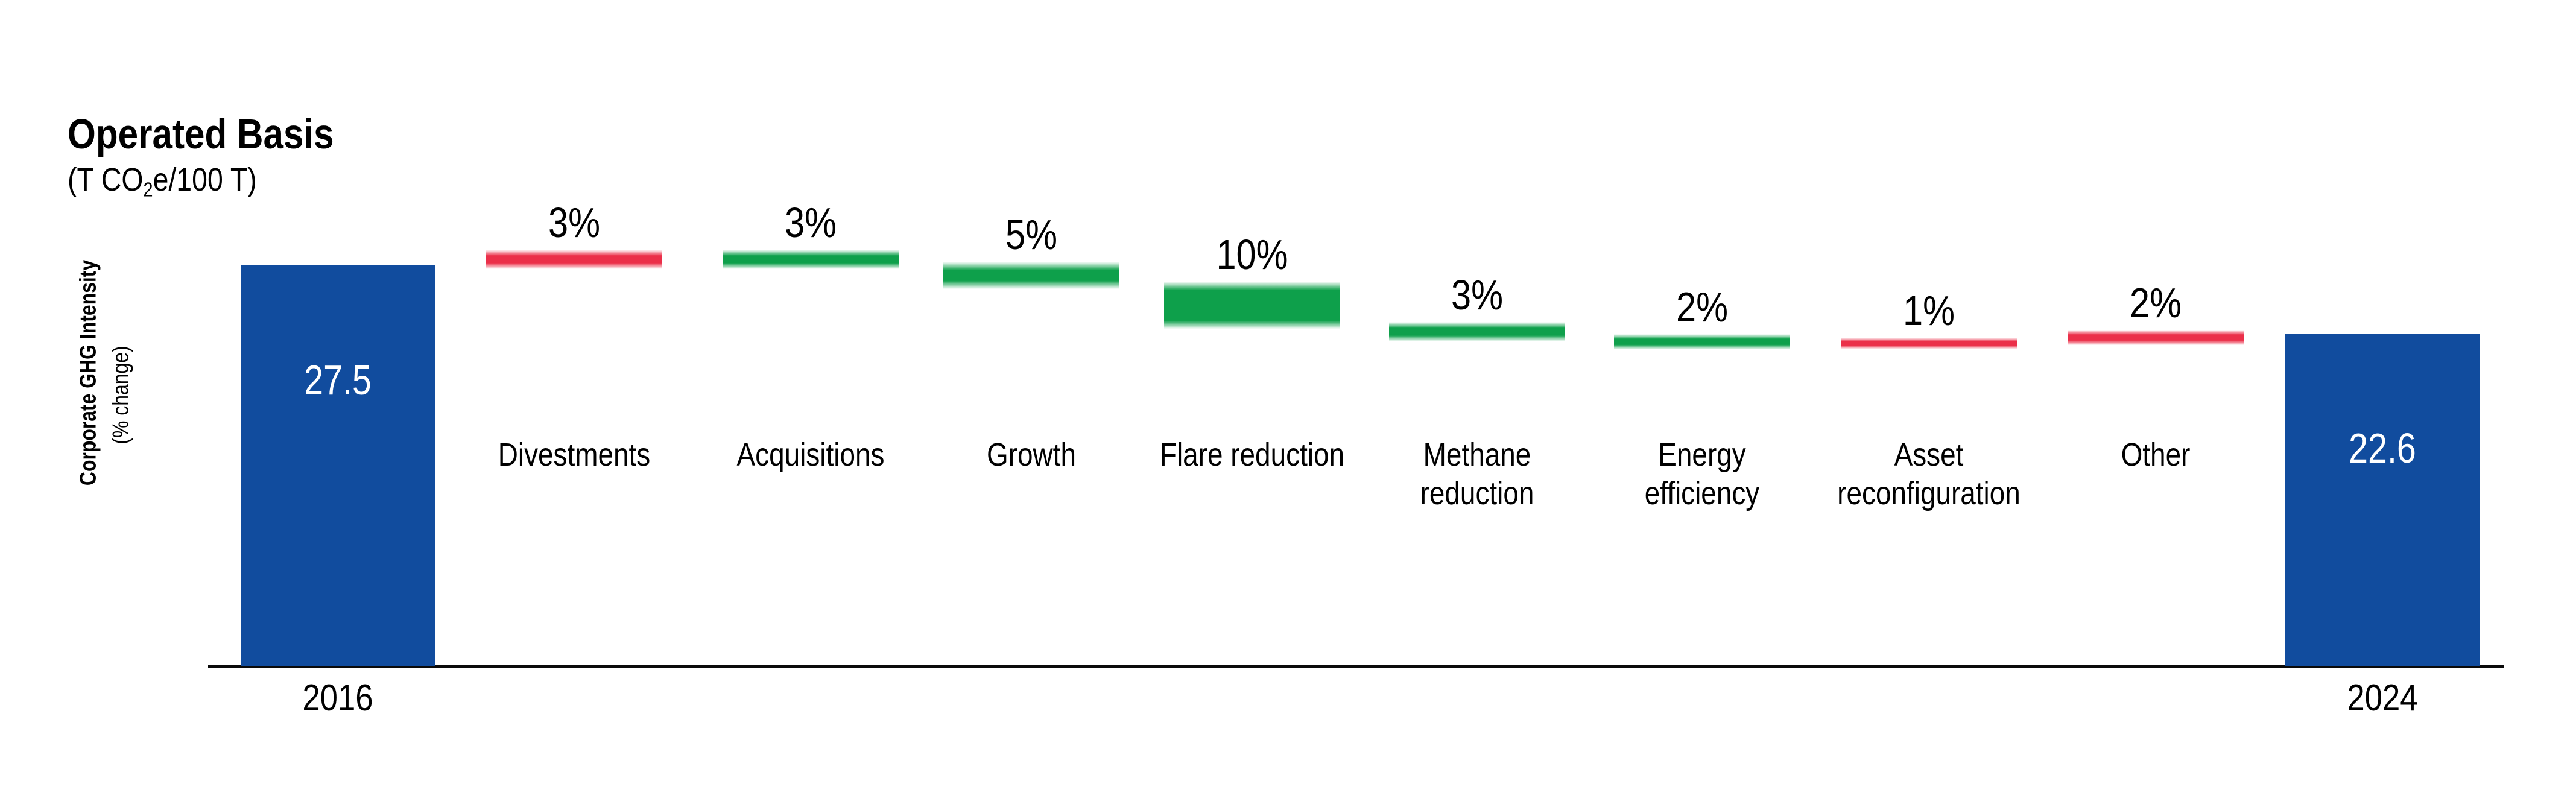  What do you see at coordinates (1031, 276) in the screenshot?
I see `step-bar-growth` at bounding box center [1031, 276].